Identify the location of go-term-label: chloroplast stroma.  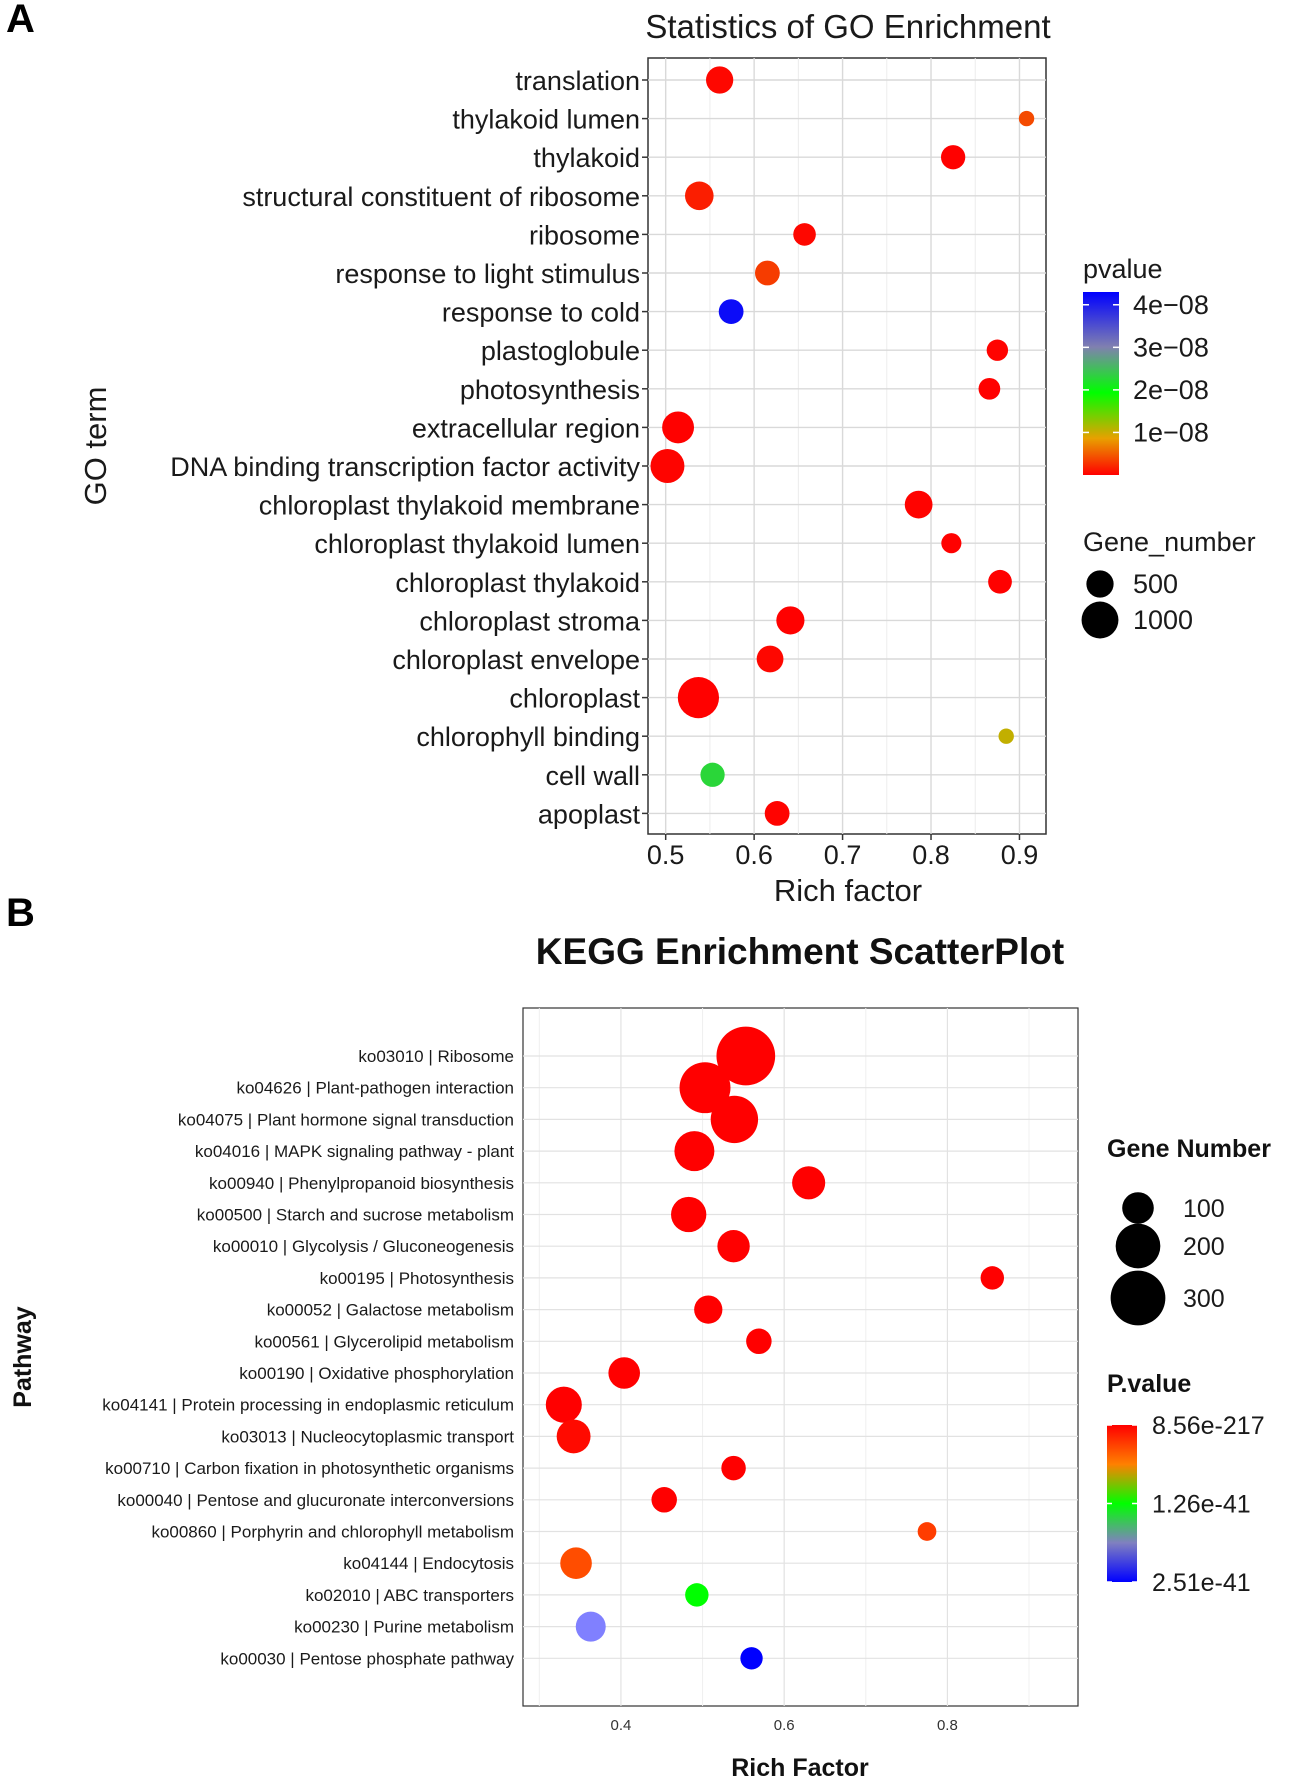
(530, 621).